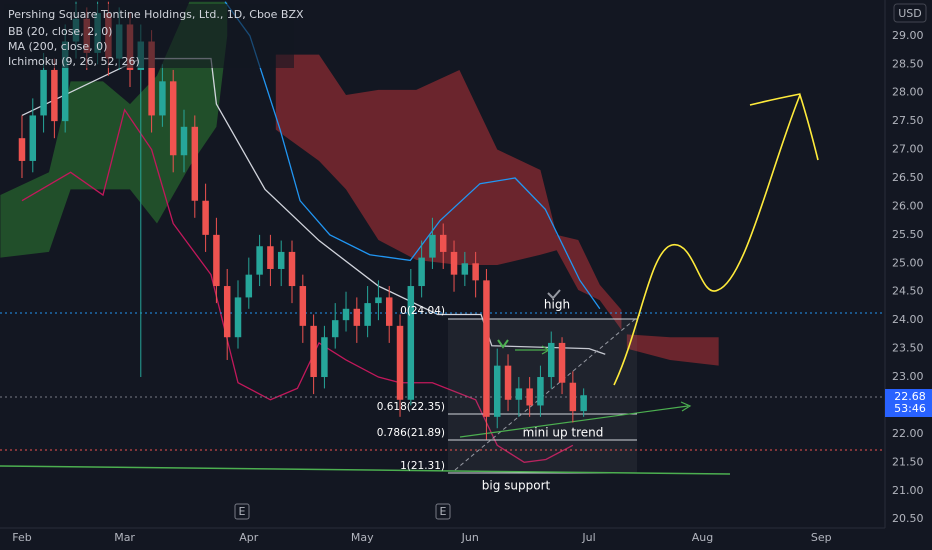 The height and width of the screenshot is (550, 932). I want to click on legend-indicator: BB (20, close, 2, 0), so click(60, 31).